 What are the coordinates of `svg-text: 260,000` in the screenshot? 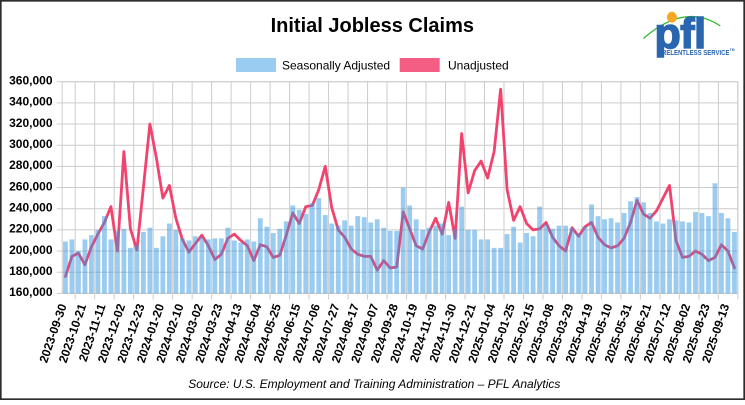 It's located at (31, 186).